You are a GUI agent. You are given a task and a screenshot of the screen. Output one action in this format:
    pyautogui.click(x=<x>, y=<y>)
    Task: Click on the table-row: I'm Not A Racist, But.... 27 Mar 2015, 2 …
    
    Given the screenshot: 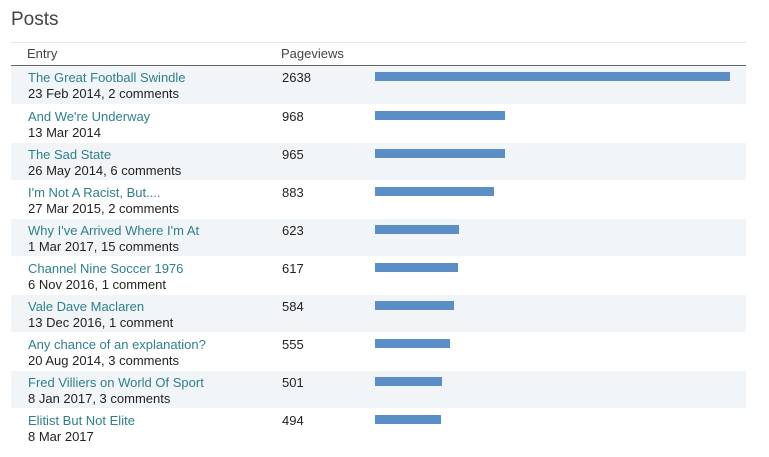 What is the action you would take?
    pyautogui.click(x=378, y=199)
    